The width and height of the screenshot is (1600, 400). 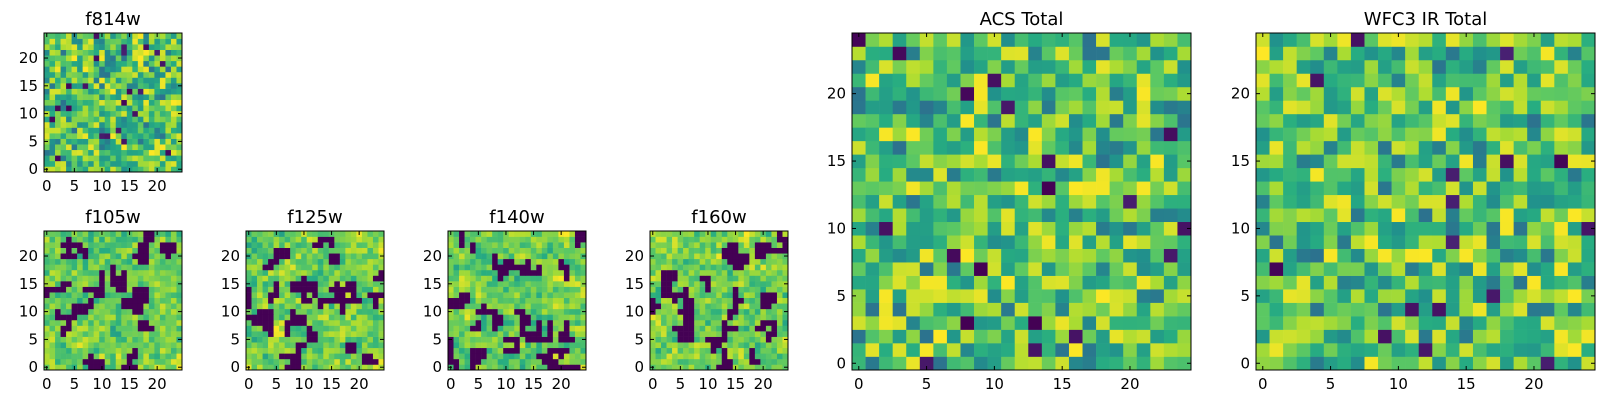 What do you see at coordinates (927, 384) in the screenshot?
I see `x-tick-label: 5` at bounding box center [927, 384].